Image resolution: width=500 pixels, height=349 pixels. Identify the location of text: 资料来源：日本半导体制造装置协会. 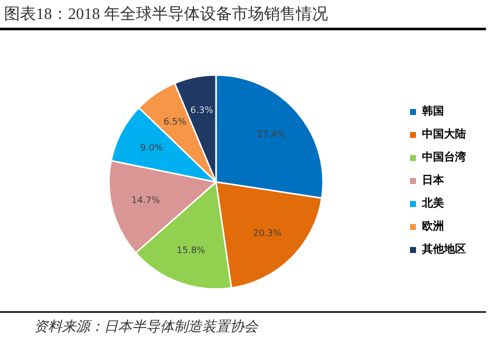
(146, 327).